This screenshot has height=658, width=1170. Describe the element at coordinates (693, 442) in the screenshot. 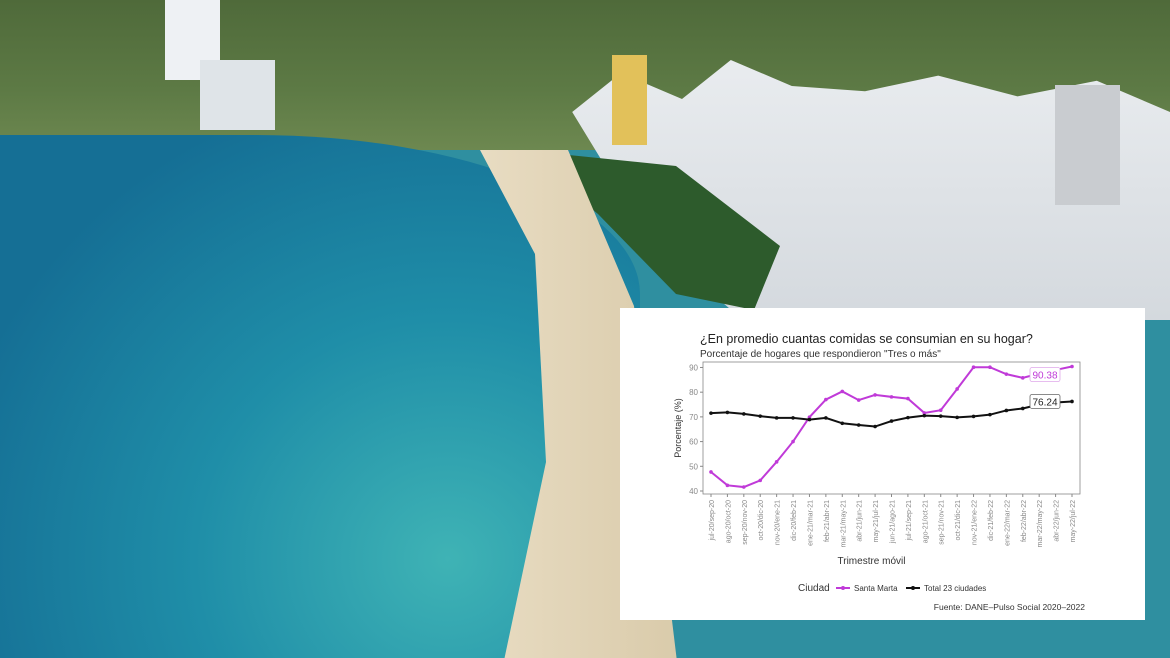

I see `y-tick-label: 60` at that location.